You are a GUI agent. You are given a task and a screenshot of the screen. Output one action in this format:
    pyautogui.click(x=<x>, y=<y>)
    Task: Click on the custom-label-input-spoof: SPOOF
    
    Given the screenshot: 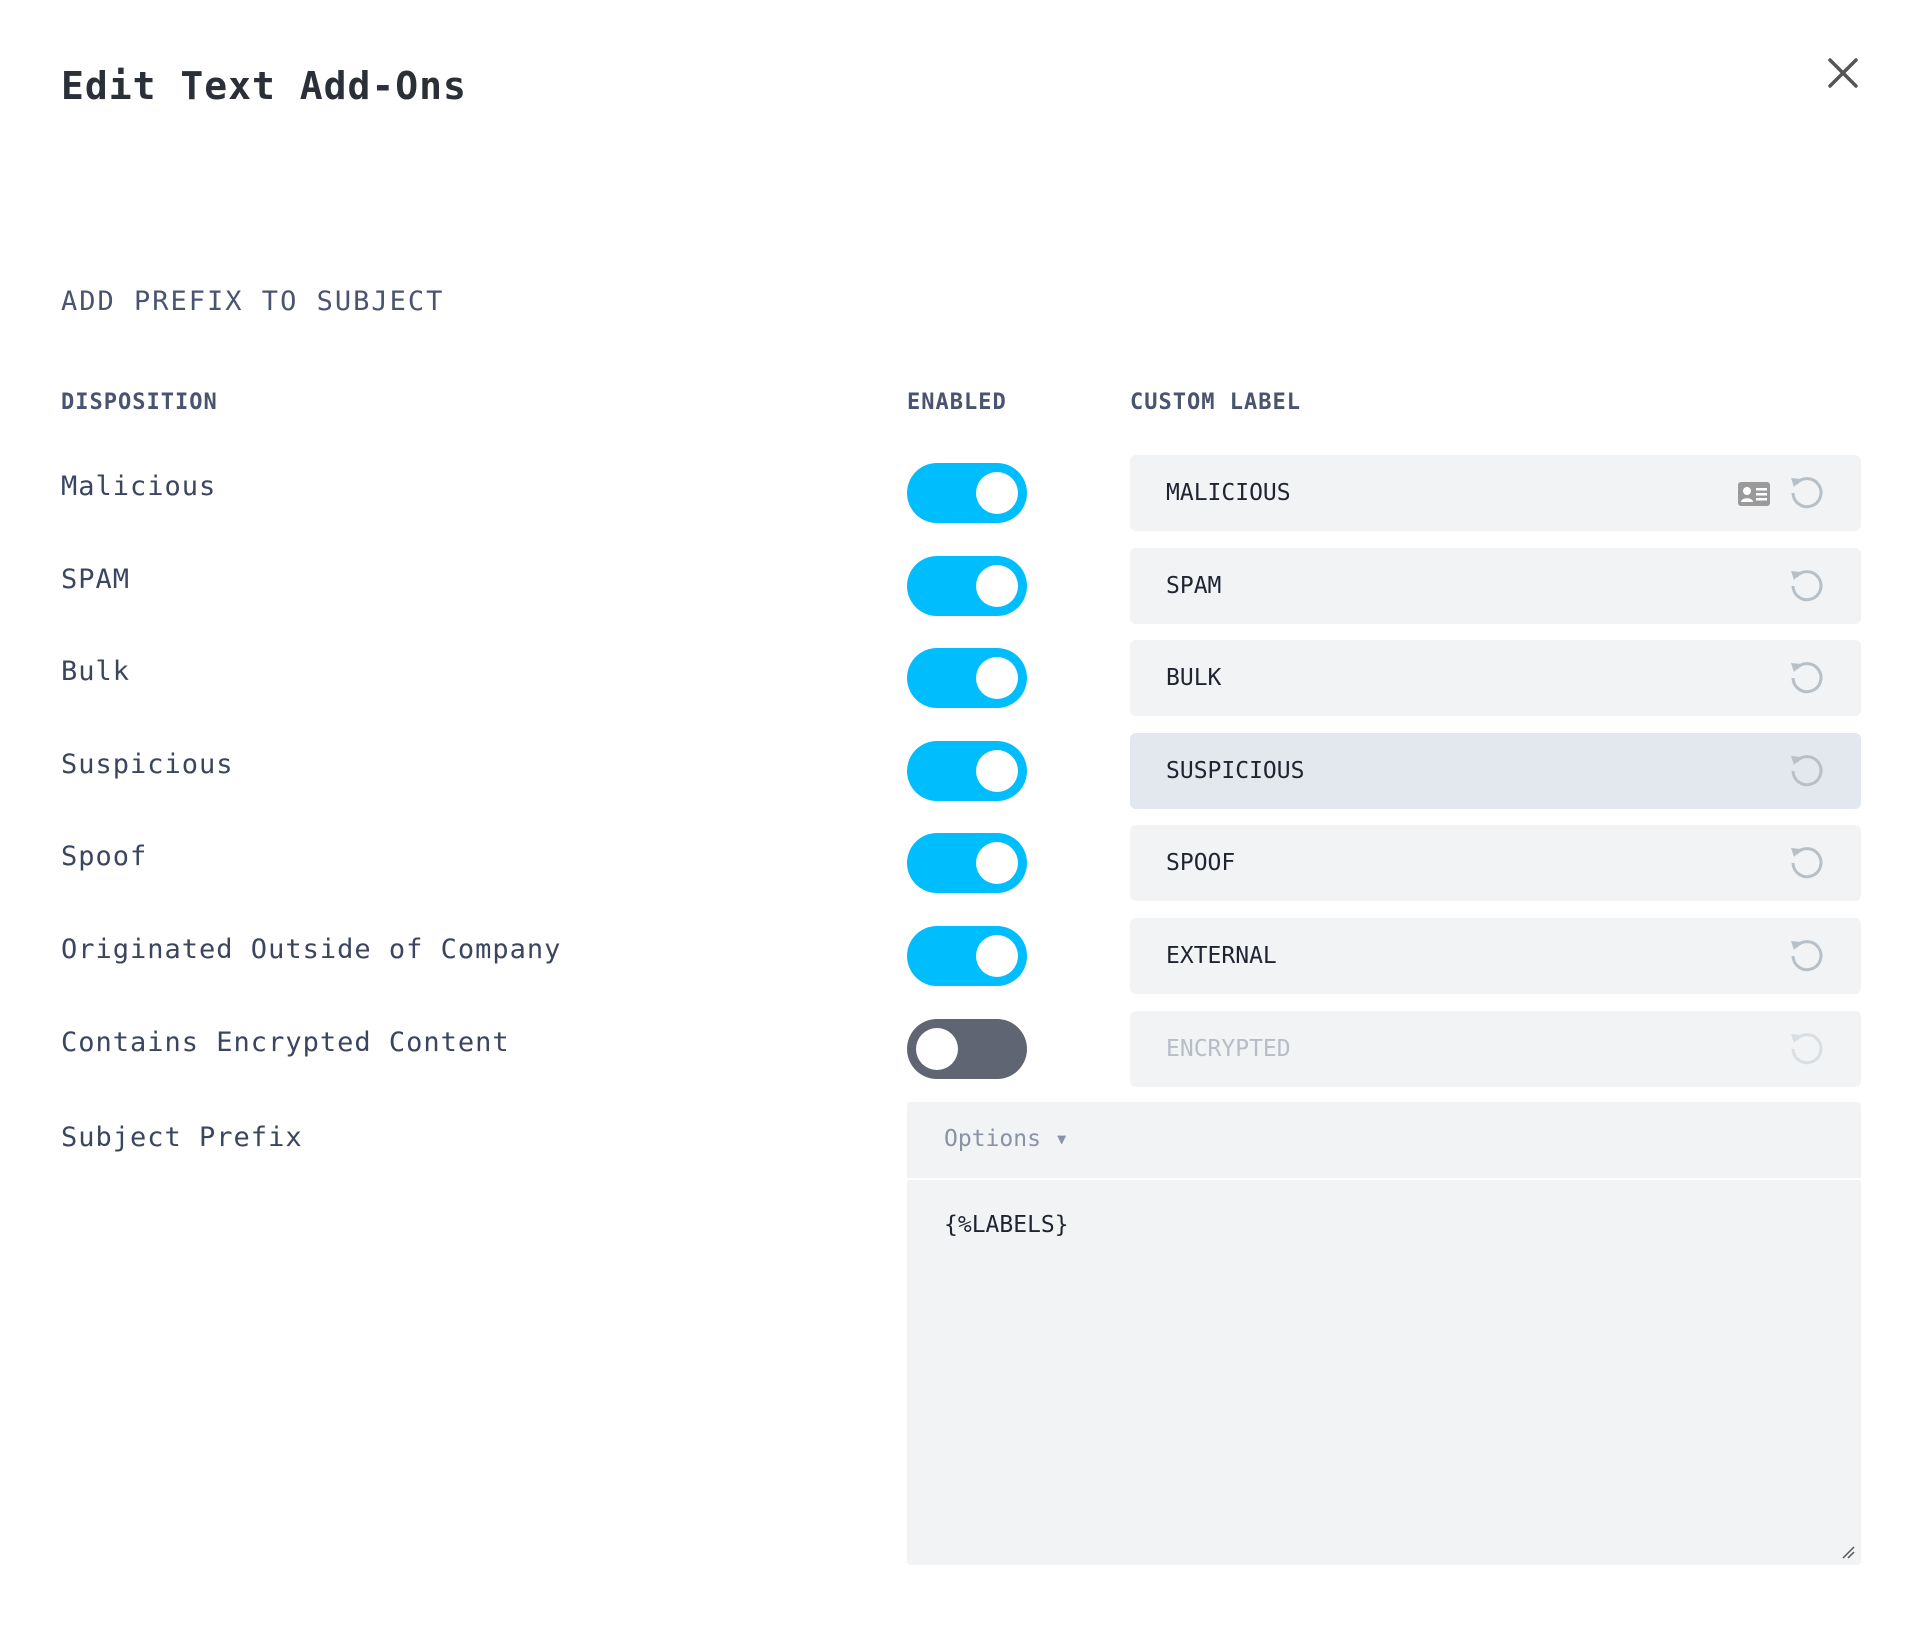 What is the action you would take?
    pyautogui.click(x=1201, y=863)
    